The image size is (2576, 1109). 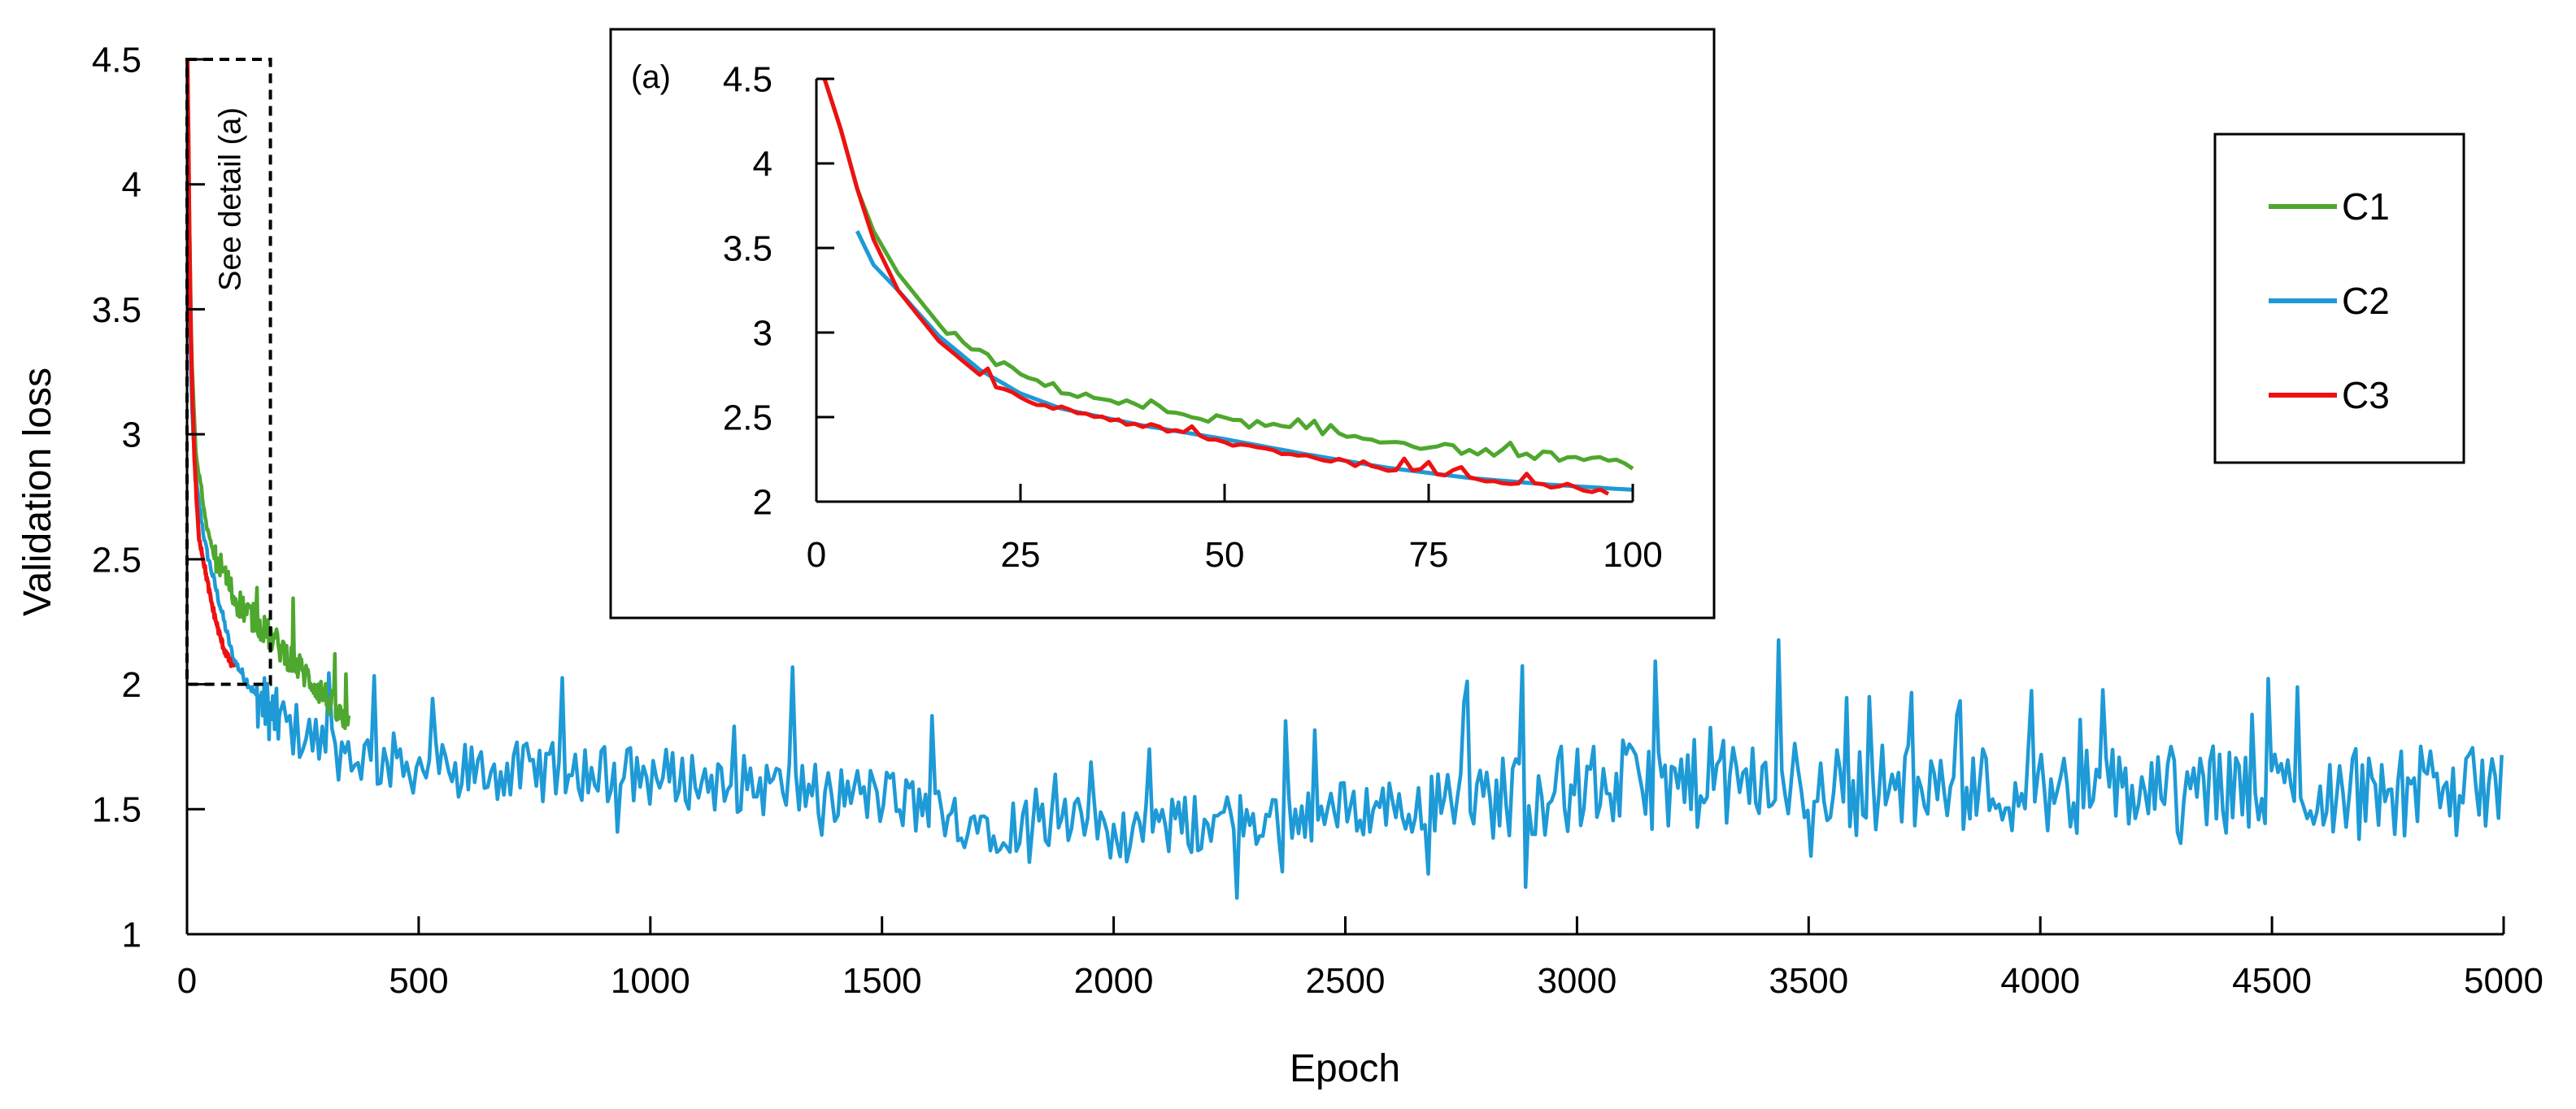 I want to click on inset-series-C3, so click(x=1216, y=287).